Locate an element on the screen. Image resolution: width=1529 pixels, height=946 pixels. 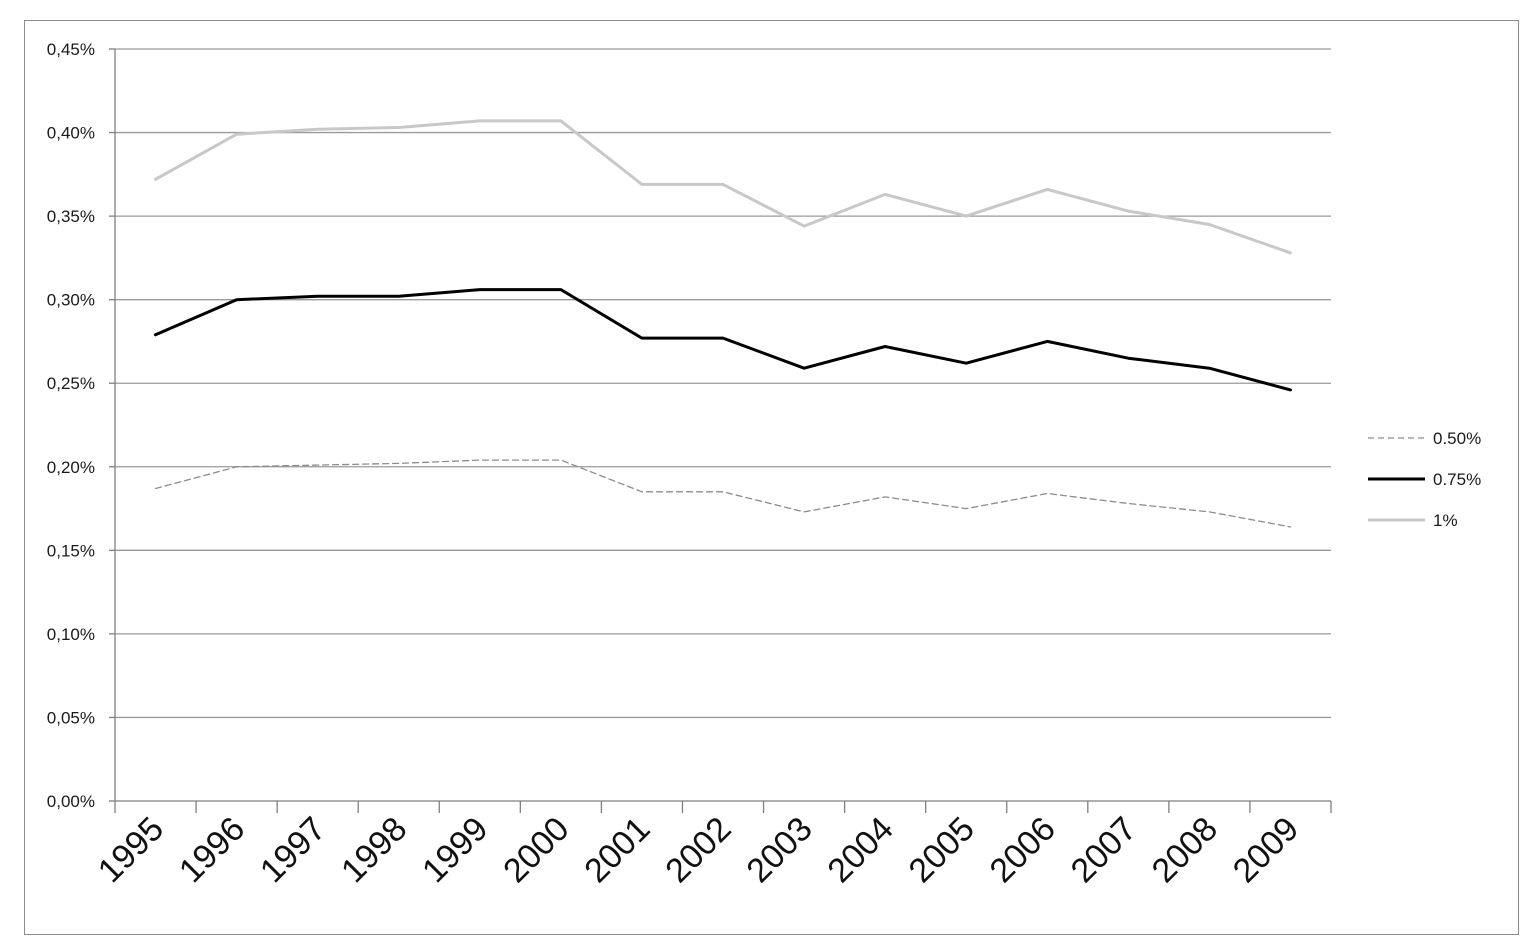
x-tick-label: 2002 is located at coordinates (698, 850).